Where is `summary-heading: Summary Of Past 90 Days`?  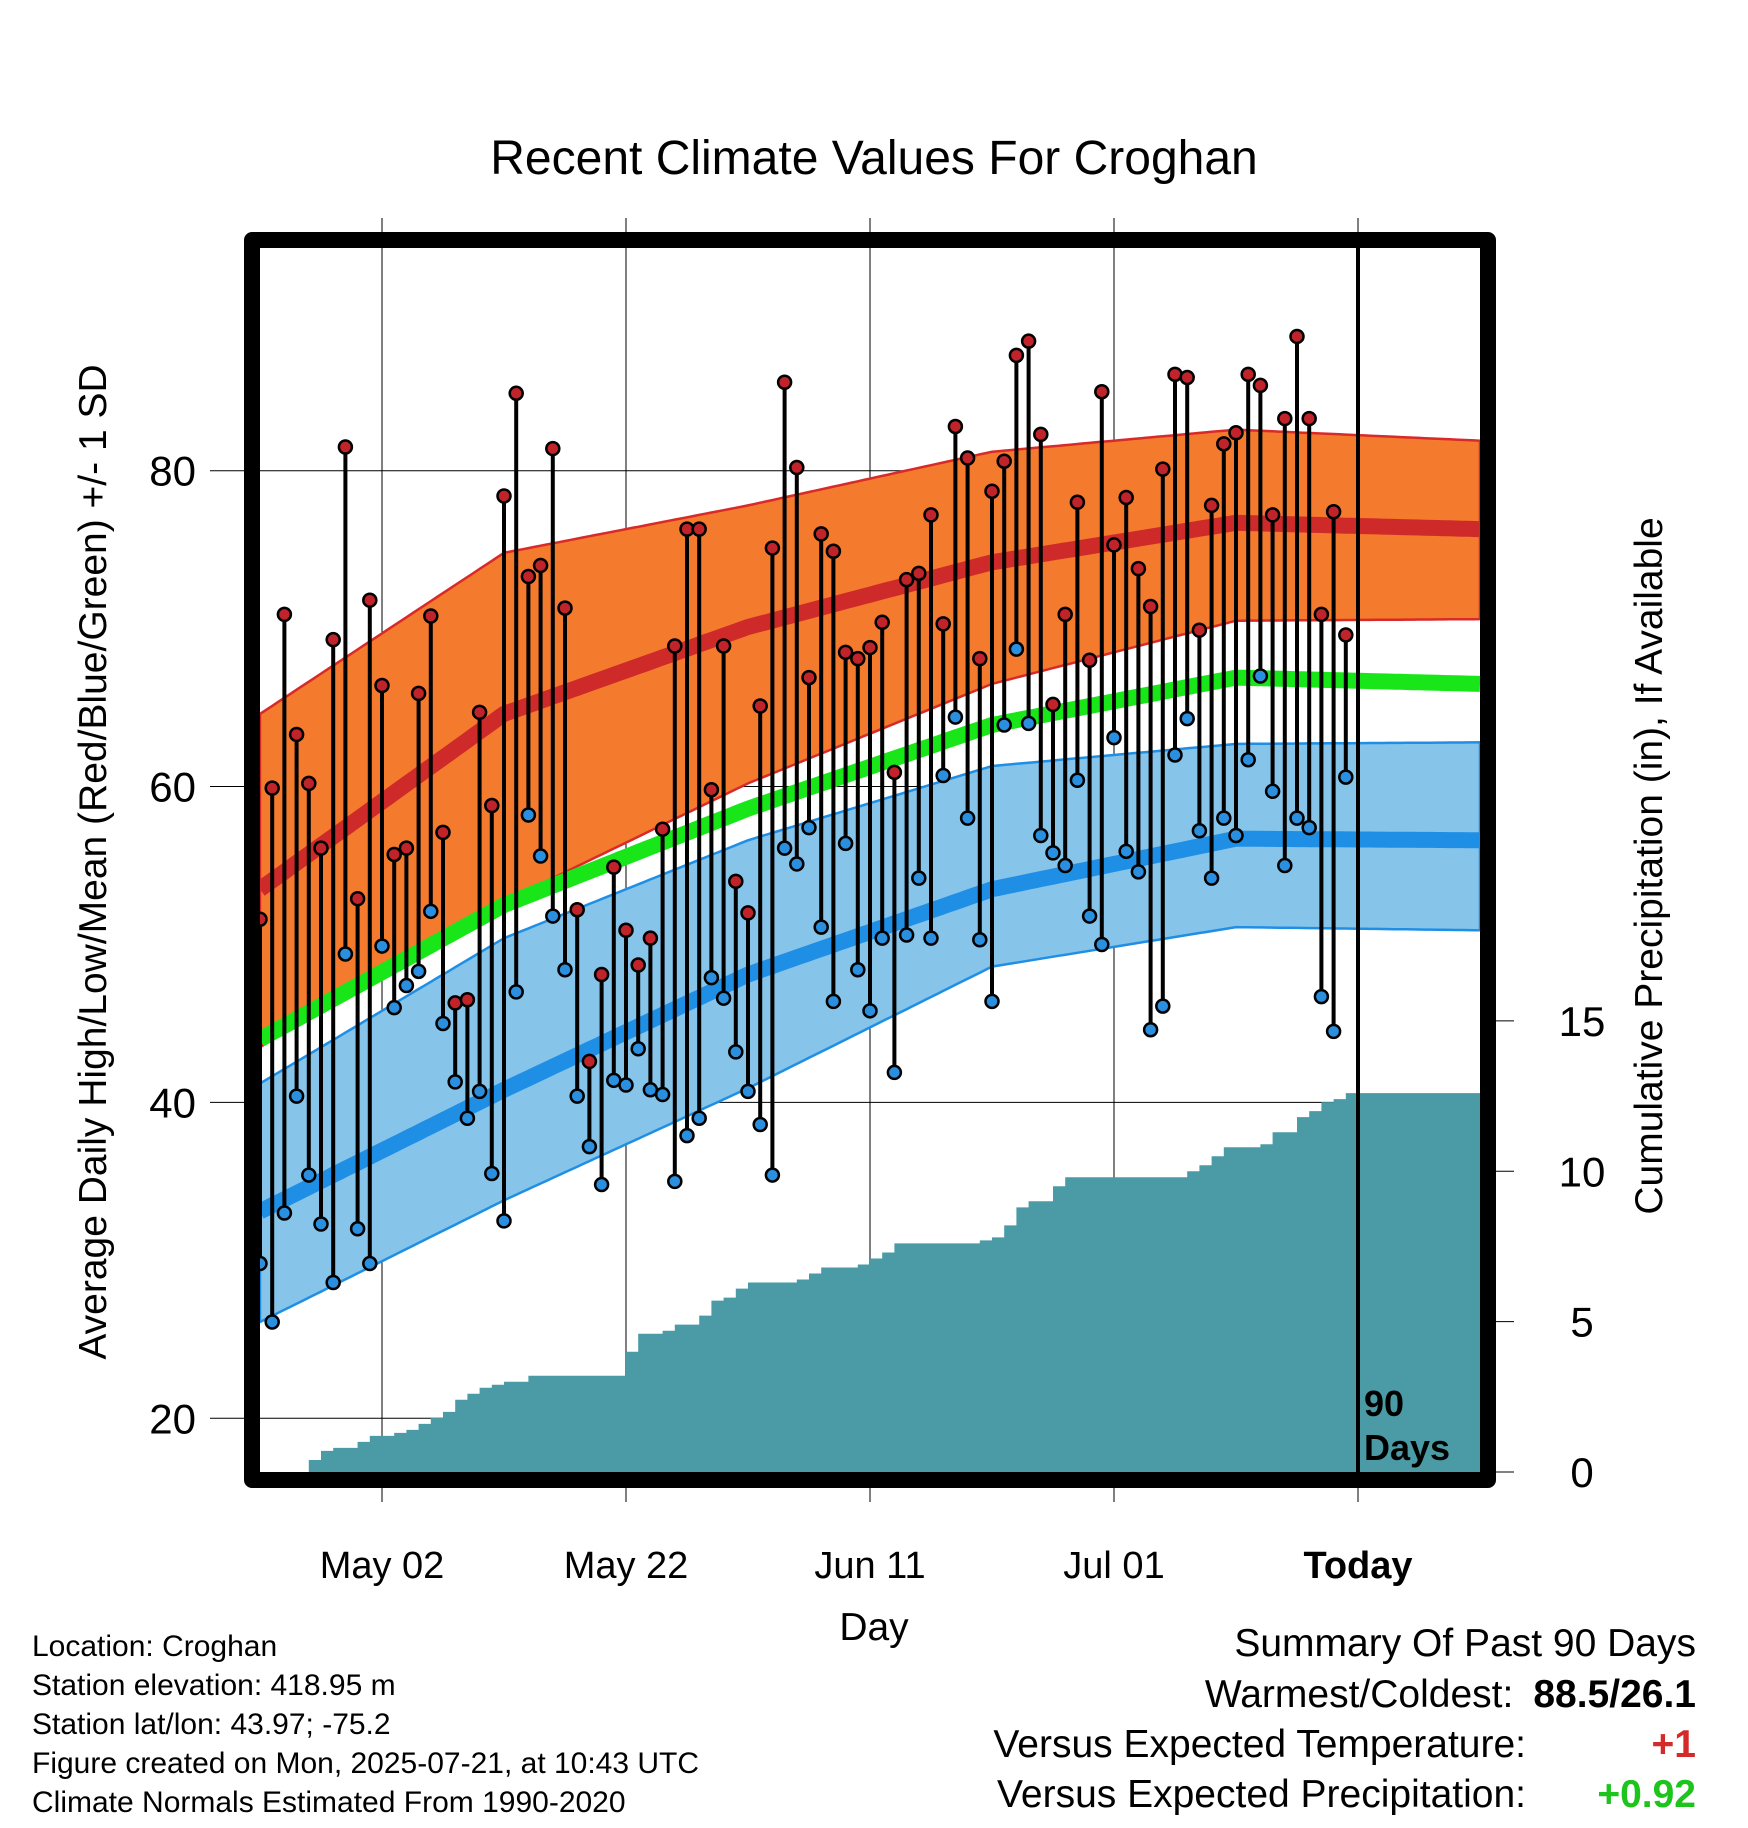 summary-heading: Summary Of Past 90 Days is located at coordinates (1465, 1643).